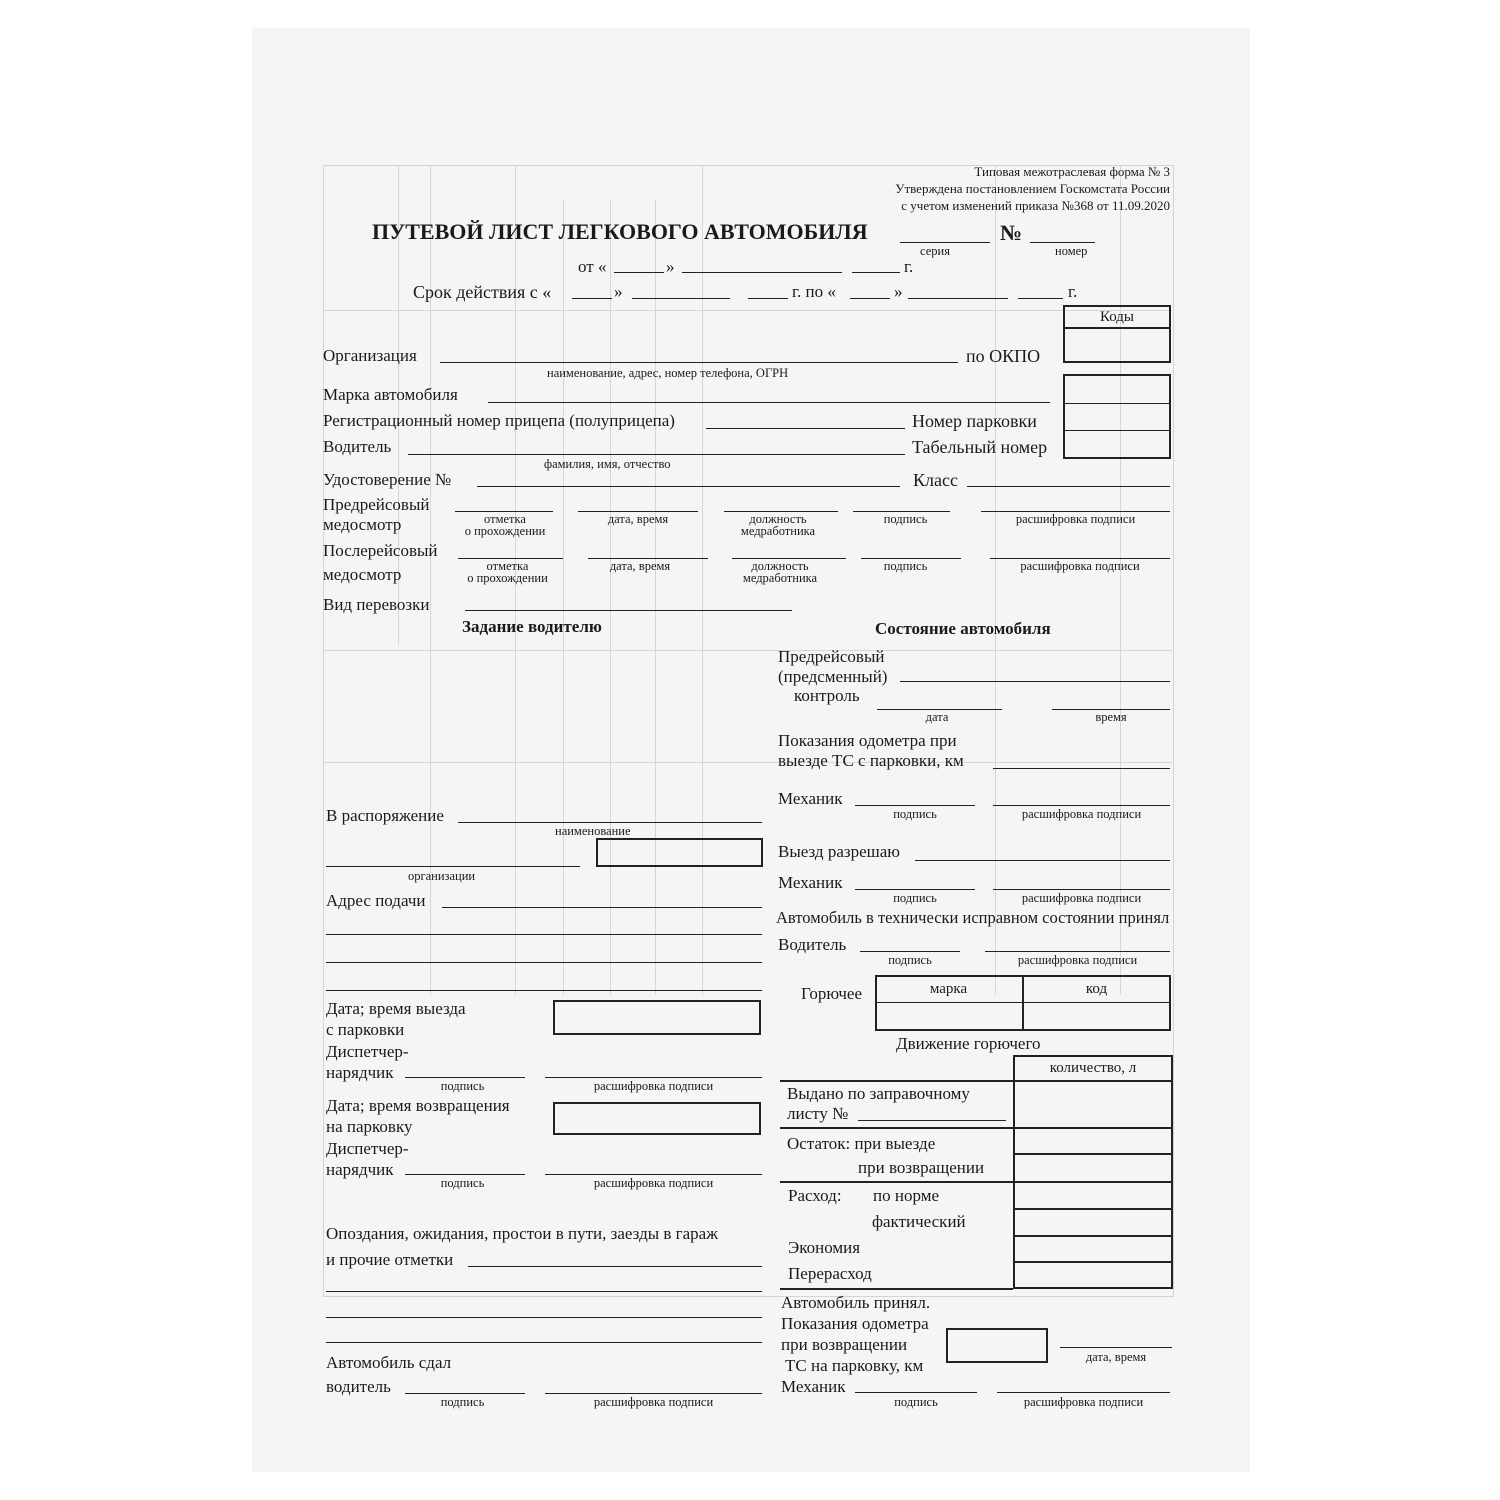 This screenshot has width=1500, height=1500. I want to click on codes-divider, so click(1117, 328).